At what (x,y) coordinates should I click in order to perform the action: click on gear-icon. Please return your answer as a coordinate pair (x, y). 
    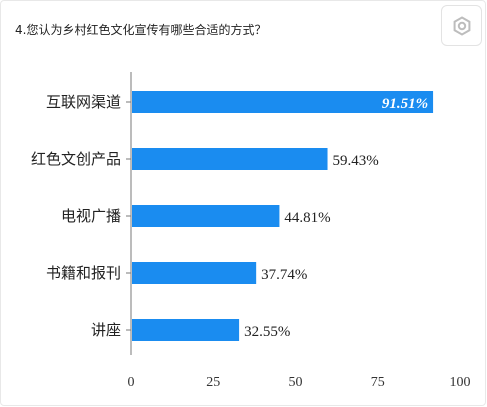
    Looking at the image, I should click on (461, 25).